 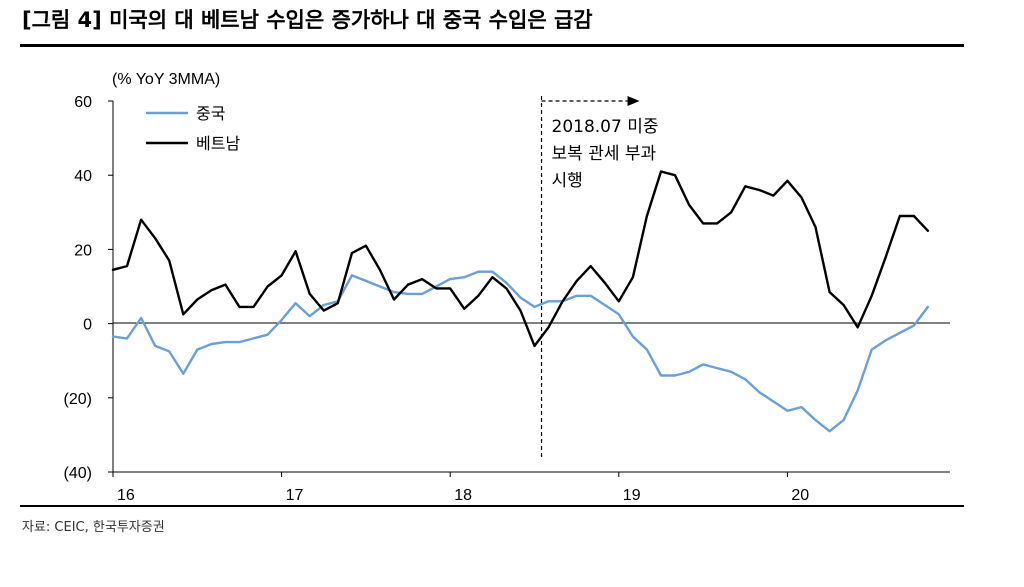 What do you see at coordinates (492, 506) in the screenshot?
I see `footer-rule` at bounding box center [492, 506].